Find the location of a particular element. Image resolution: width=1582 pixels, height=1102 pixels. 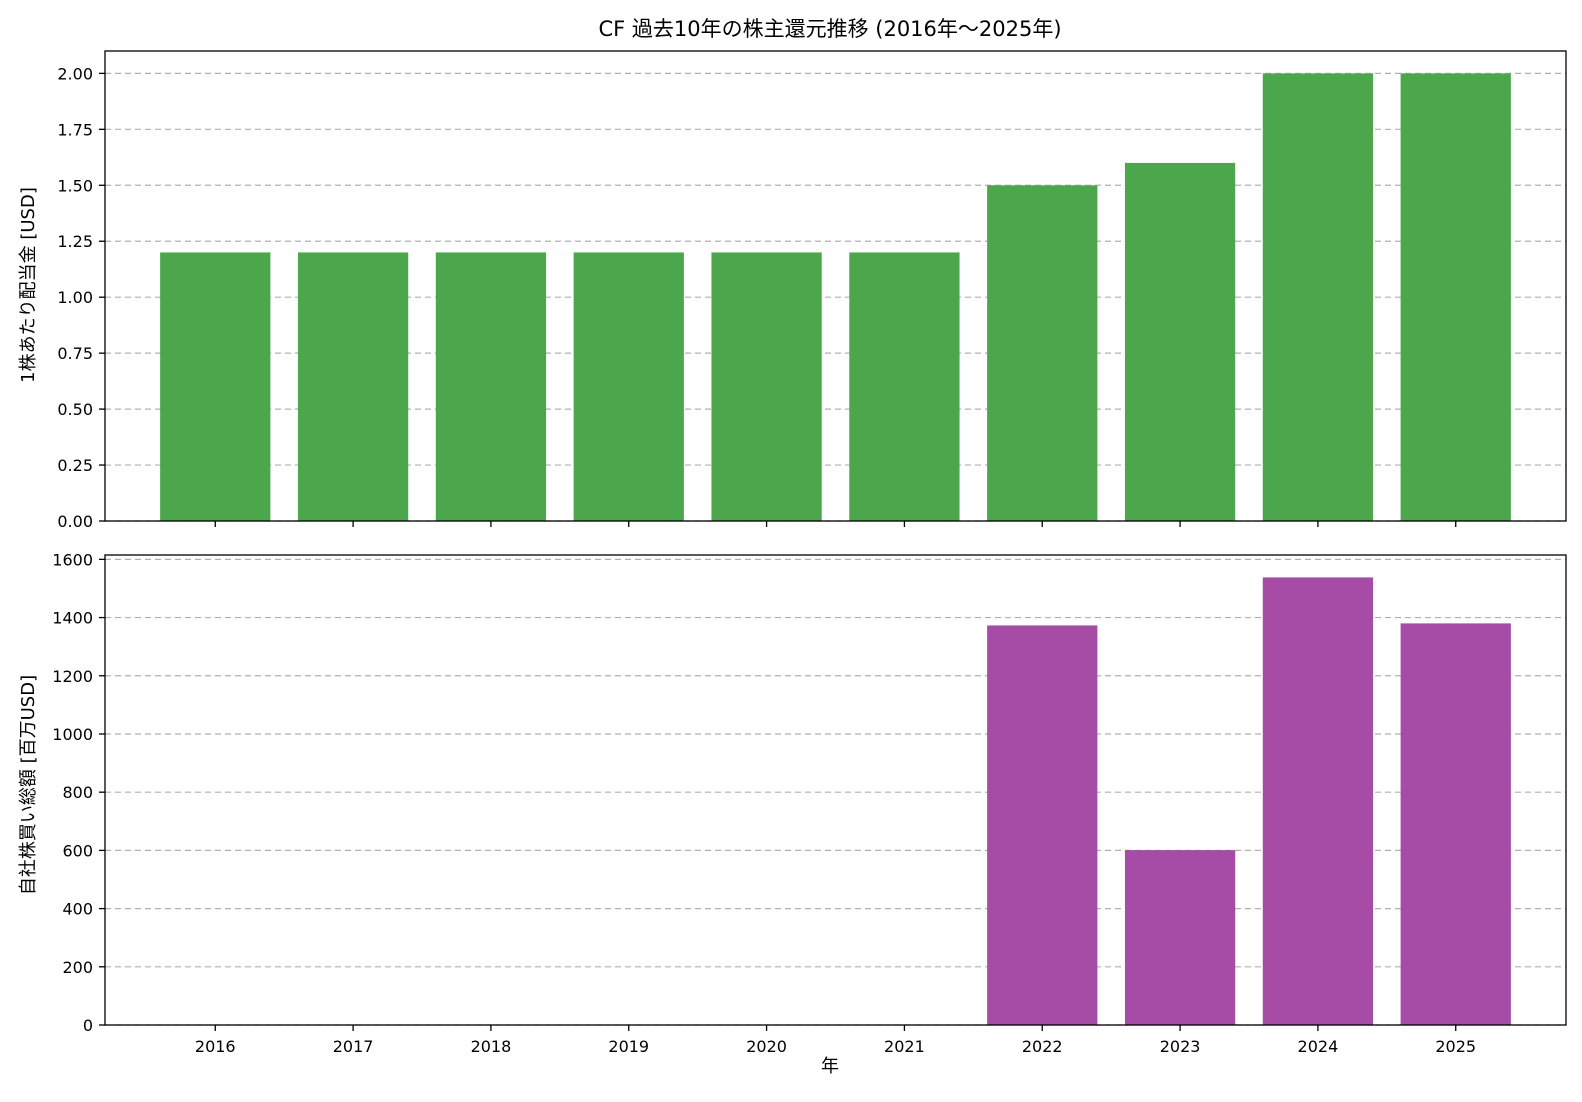

buyback-y-tick-label: 0 is located at coordinates (88, 1025).